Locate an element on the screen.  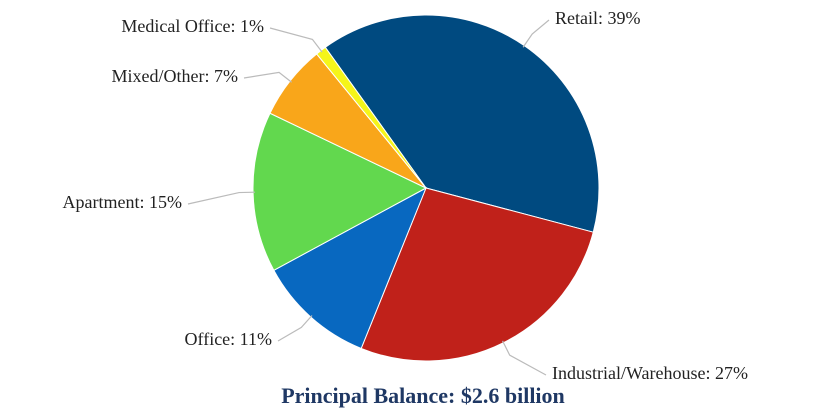
chart-title: Principal Balance: $2.6 billion is located at coordinates (423, 395).